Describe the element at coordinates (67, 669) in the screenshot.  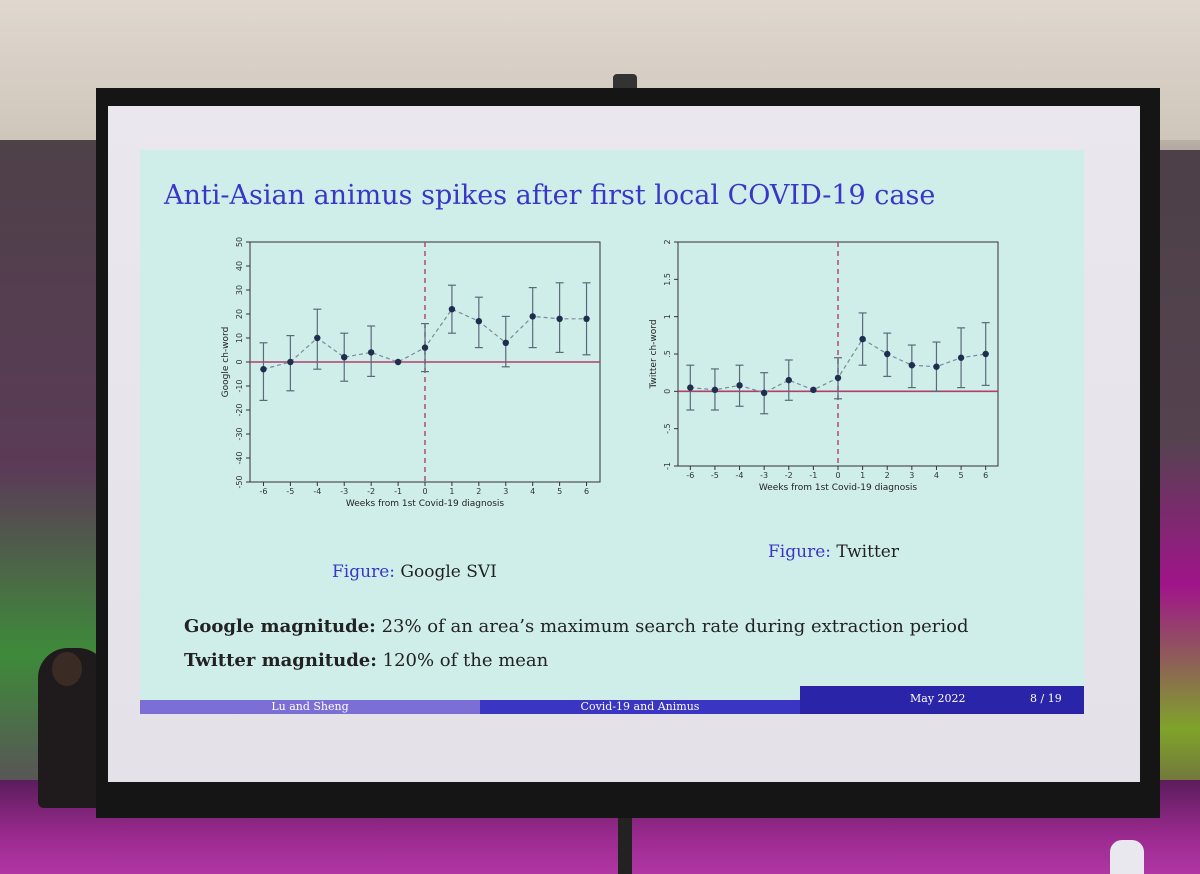
I see `audience-person-head` at that location.